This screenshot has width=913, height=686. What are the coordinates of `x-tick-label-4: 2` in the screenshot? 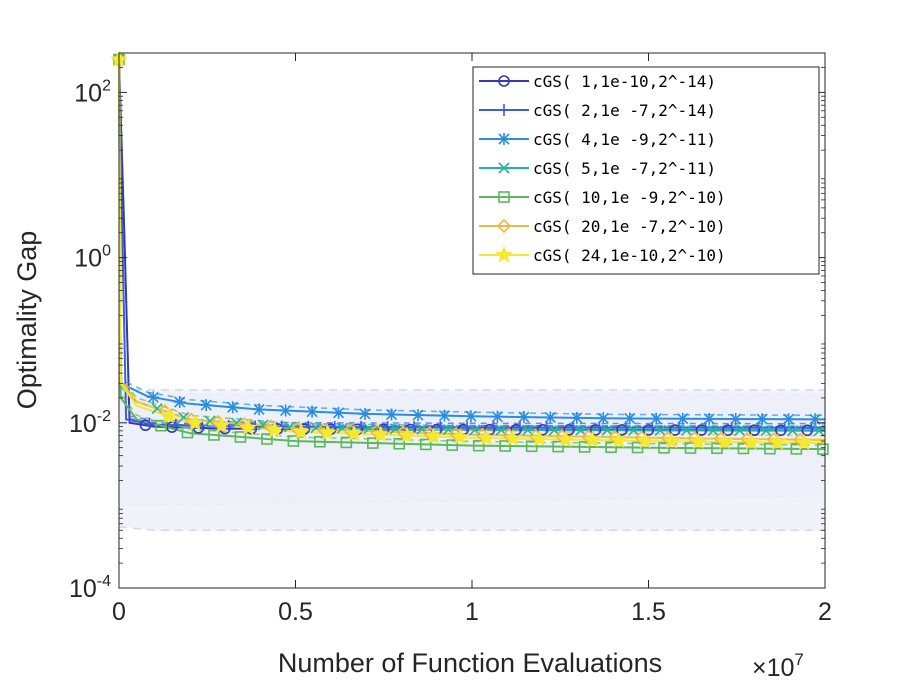 It's located at (825, 612).